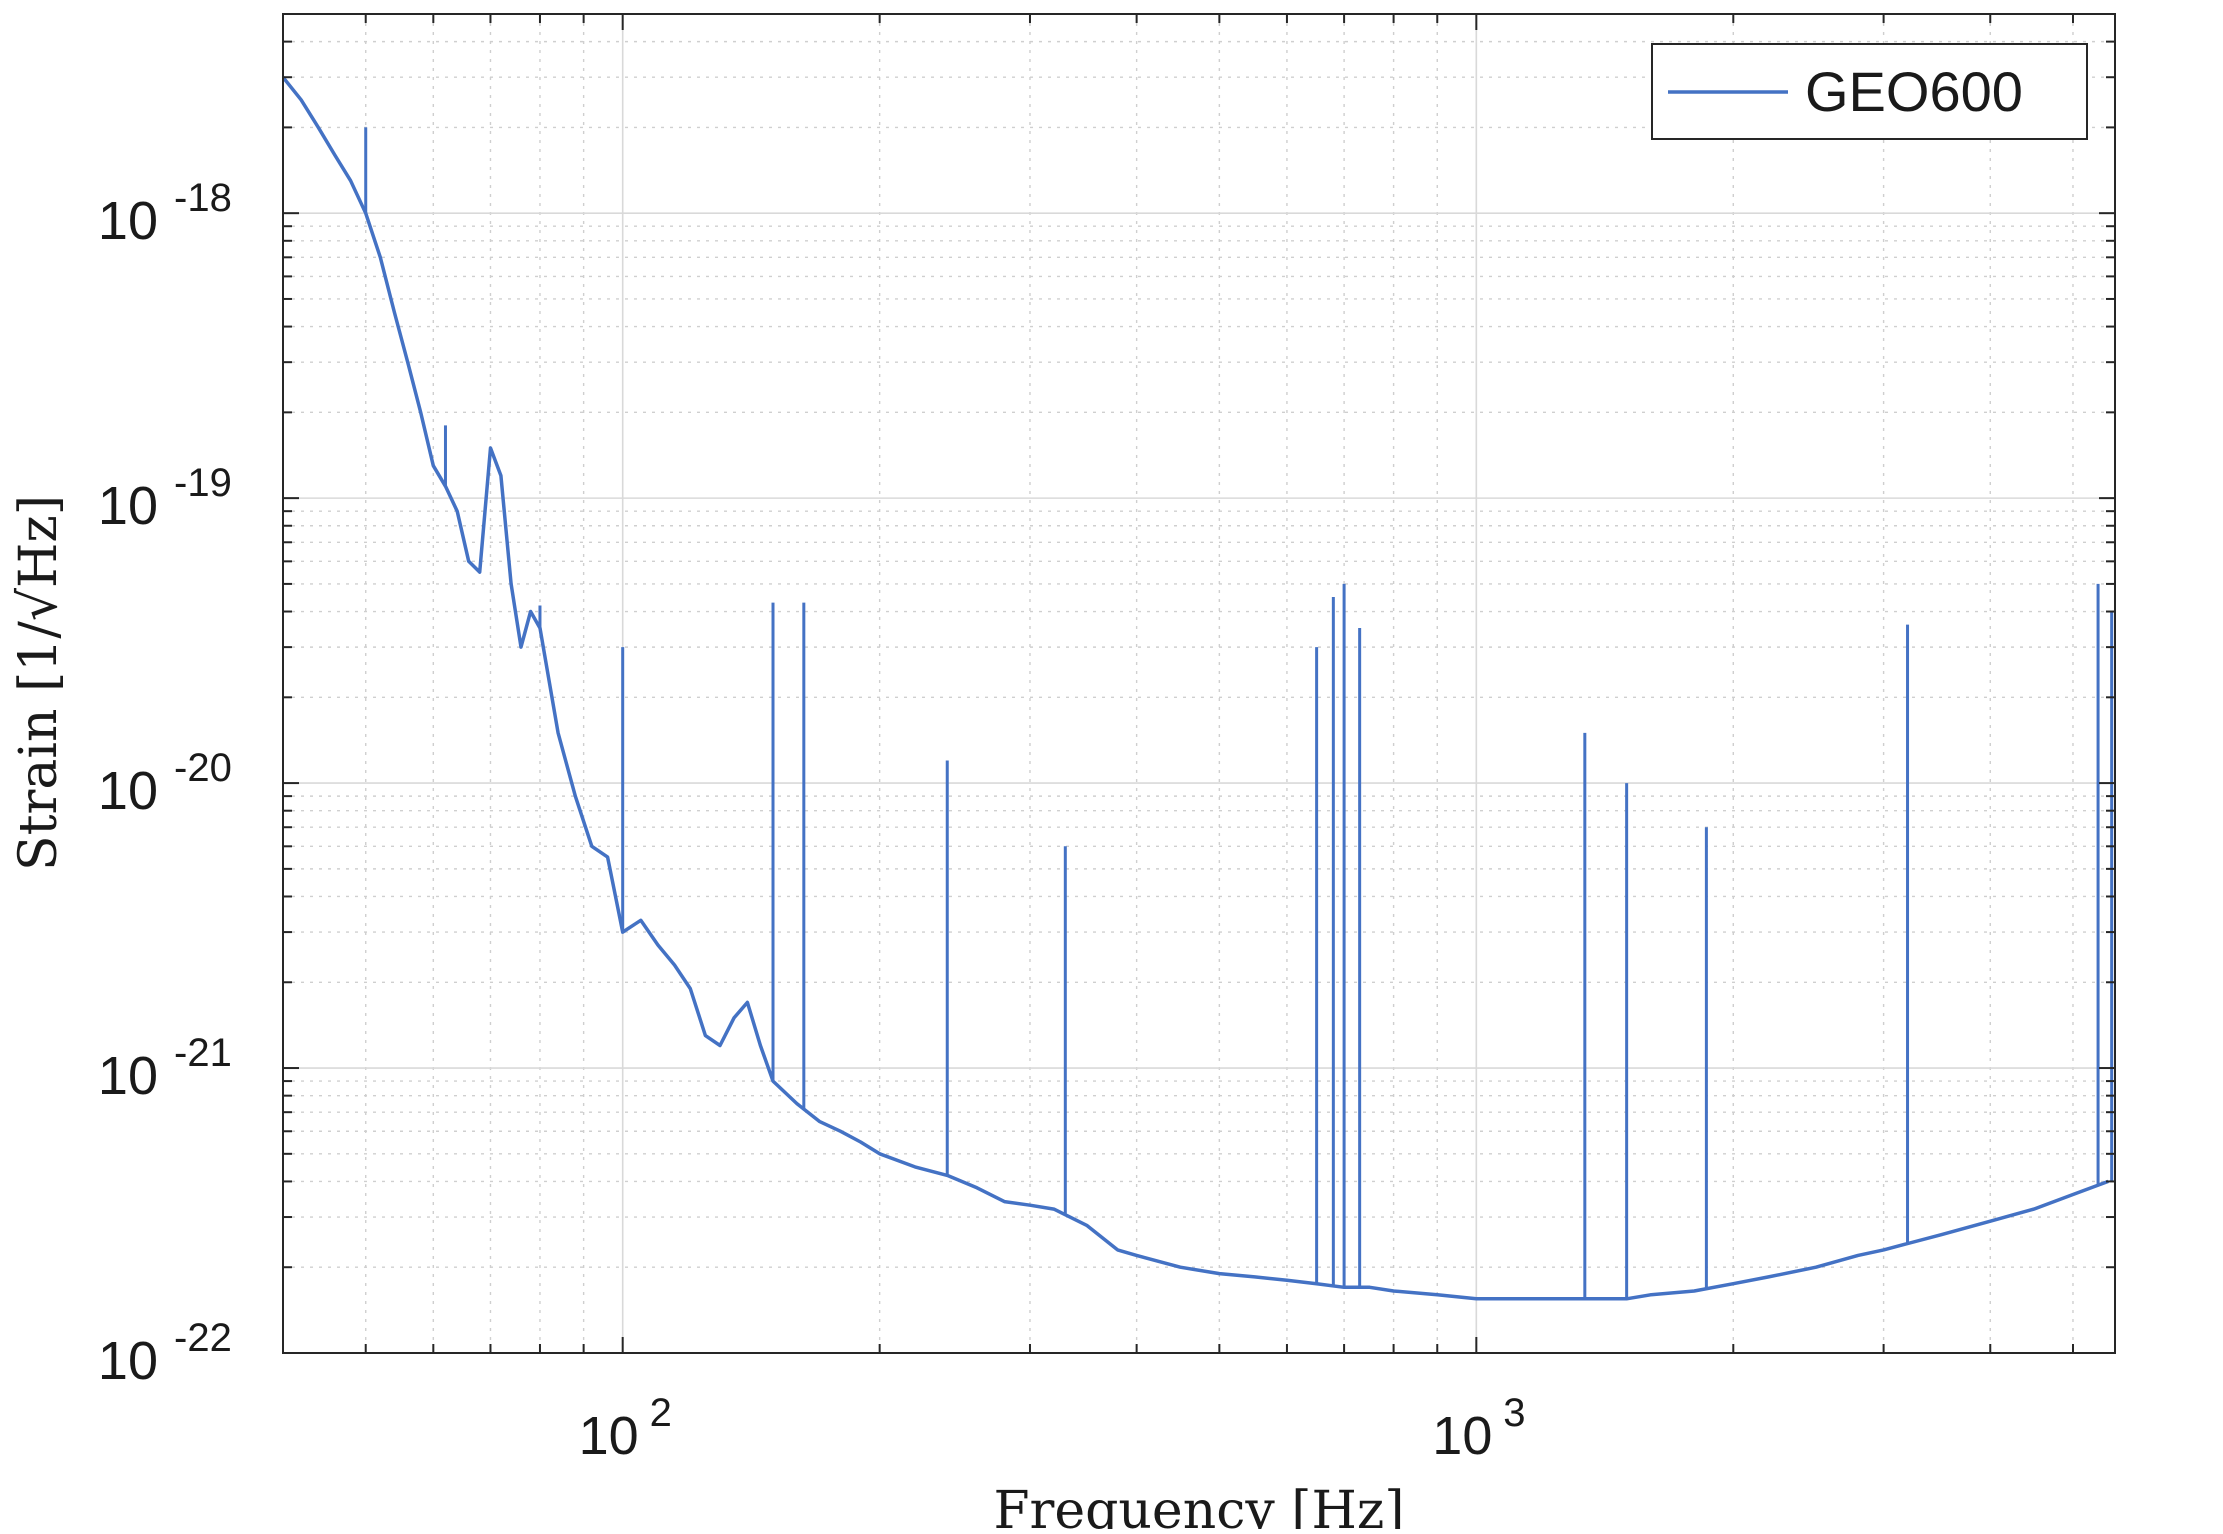 Image resolution: width=2223 pixels, height=1534 pixels. Describe the element at coordinates (1514, 1413) in the screenshot. I see `x-tick-label-exponent: 3` at that location.